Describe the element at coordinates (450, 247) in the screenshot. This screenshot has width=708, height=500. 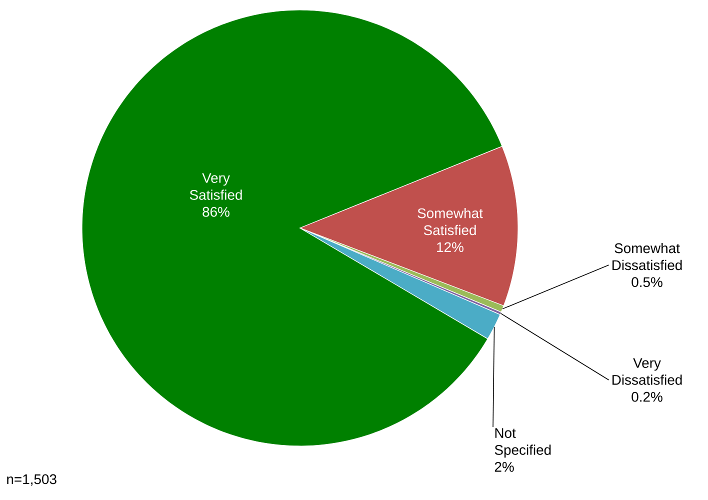
I see `data-label: 12%` at that location.